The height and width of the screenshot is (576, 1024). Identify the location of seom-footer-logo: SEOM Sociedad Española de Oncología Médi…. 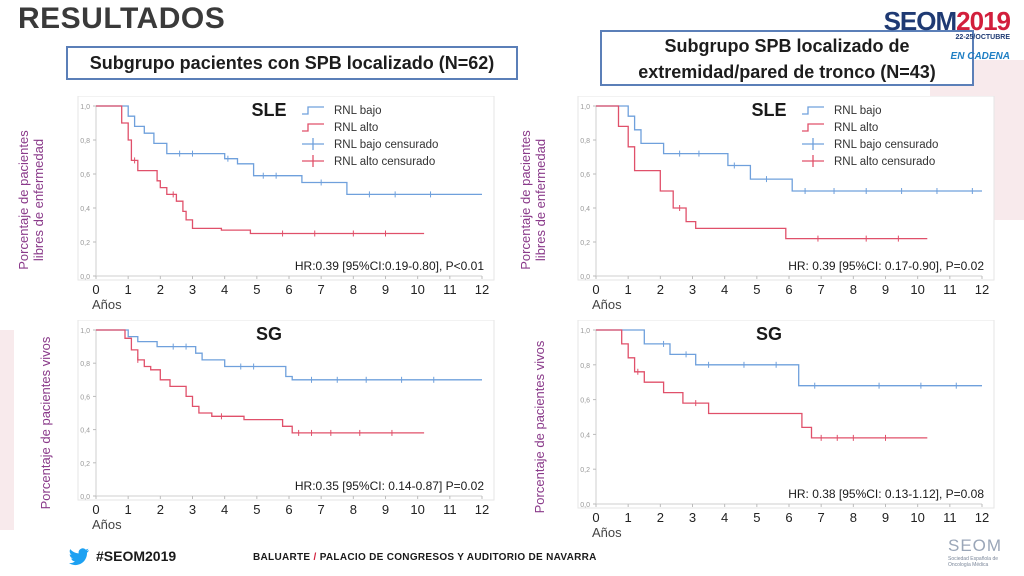
(978, 552).